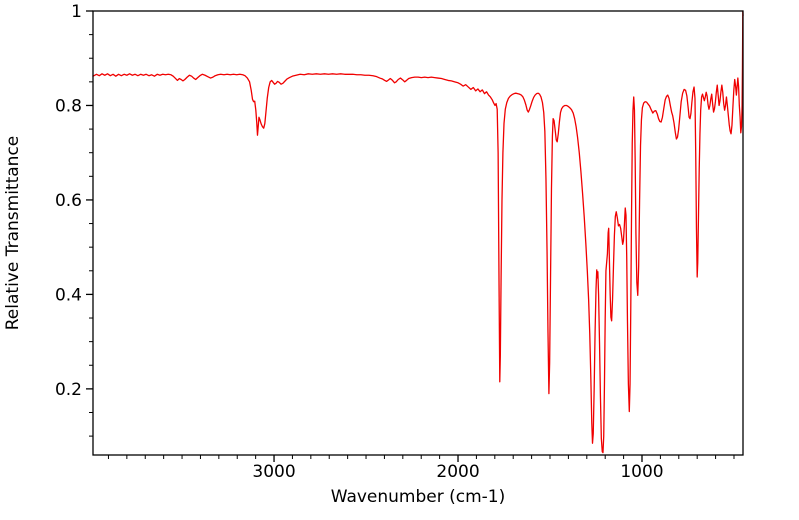 The image size is (799, 520). What do you see at coordinates (68, 295) in the screenshot?
I see `y-tick-label: 0.4` at bounding box center [68, 295].